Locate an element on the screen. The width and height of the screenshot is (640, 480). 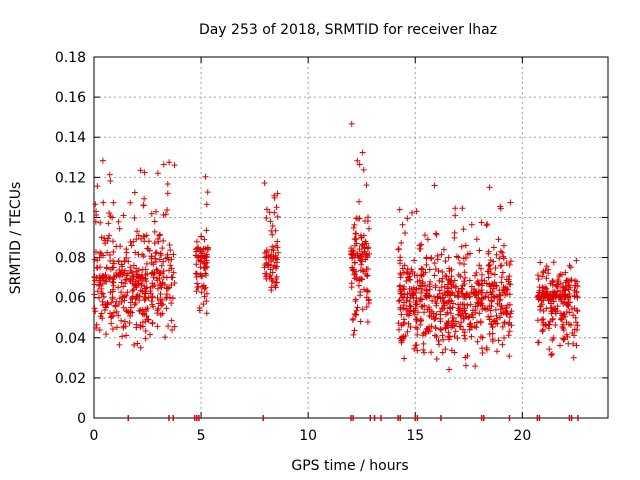
y-tick-label: 0 is located at coordinates (81, 419).